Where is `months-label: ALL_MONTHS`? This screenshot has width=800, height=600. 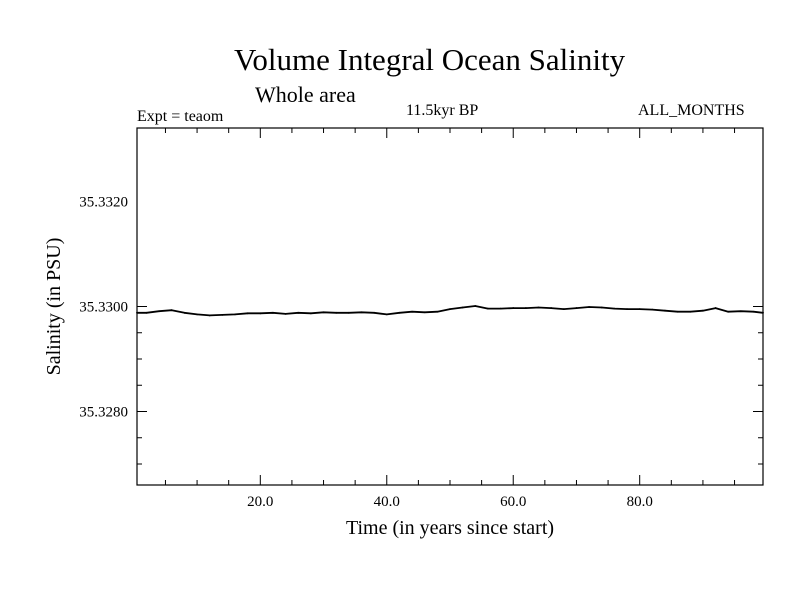
months-label: ALL_MONTHS is located at coordinates (691, 110).